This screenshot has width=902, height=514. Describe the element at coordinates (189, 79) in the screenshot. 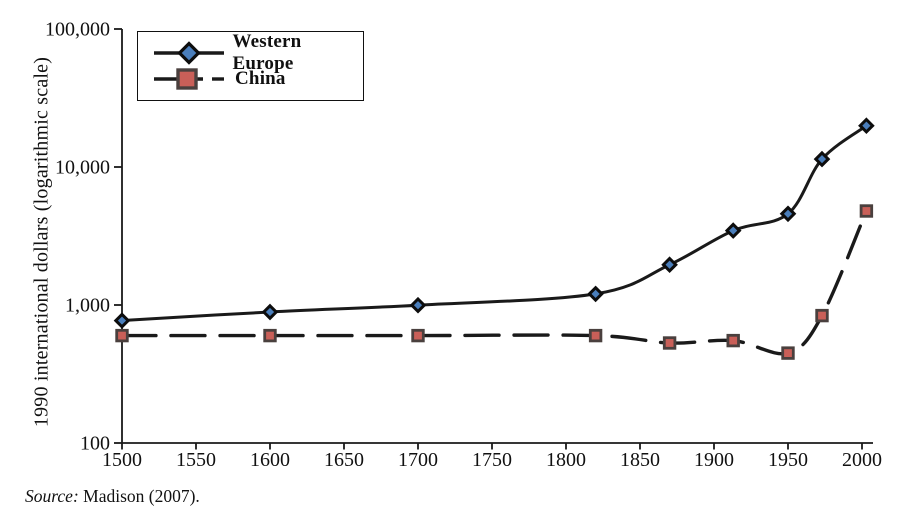

I see `square-marker-icon` at that location.